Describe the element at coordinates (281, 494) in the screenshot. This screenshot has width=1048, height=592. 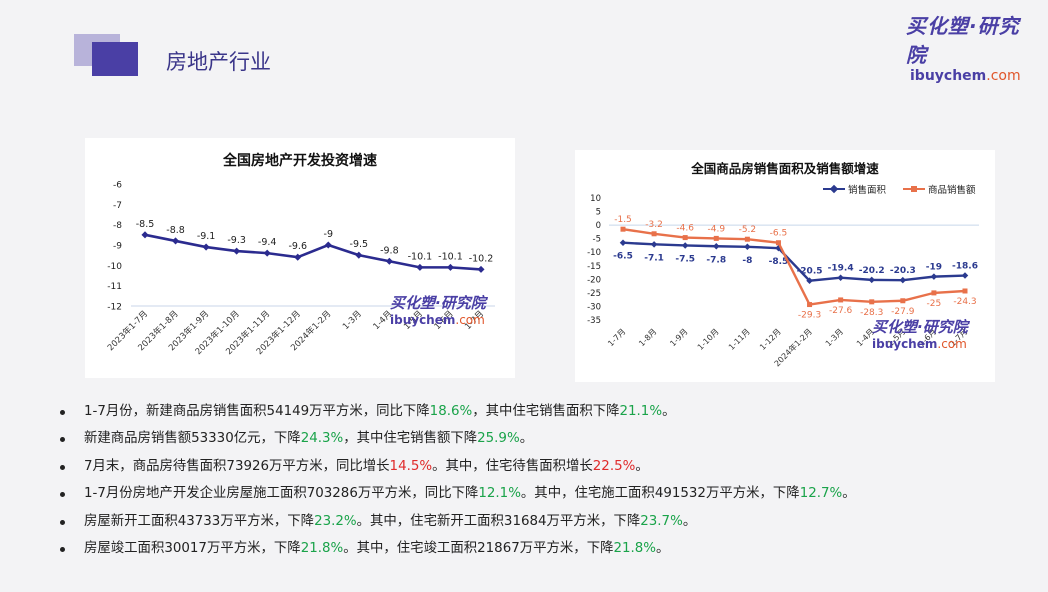
I see `bullet-text: 1-7月份房地产开发企业房屋施工面积703286万平方米，同比下降` at that location.